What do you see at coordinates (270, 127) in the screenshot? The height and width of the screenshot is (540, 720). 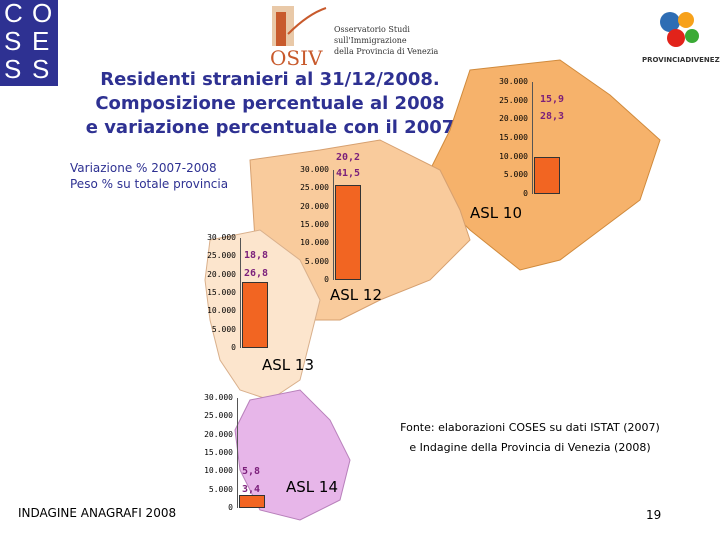 I see `title-line: e variazione percentuale con il 2007` at bounding box center [270, 127].